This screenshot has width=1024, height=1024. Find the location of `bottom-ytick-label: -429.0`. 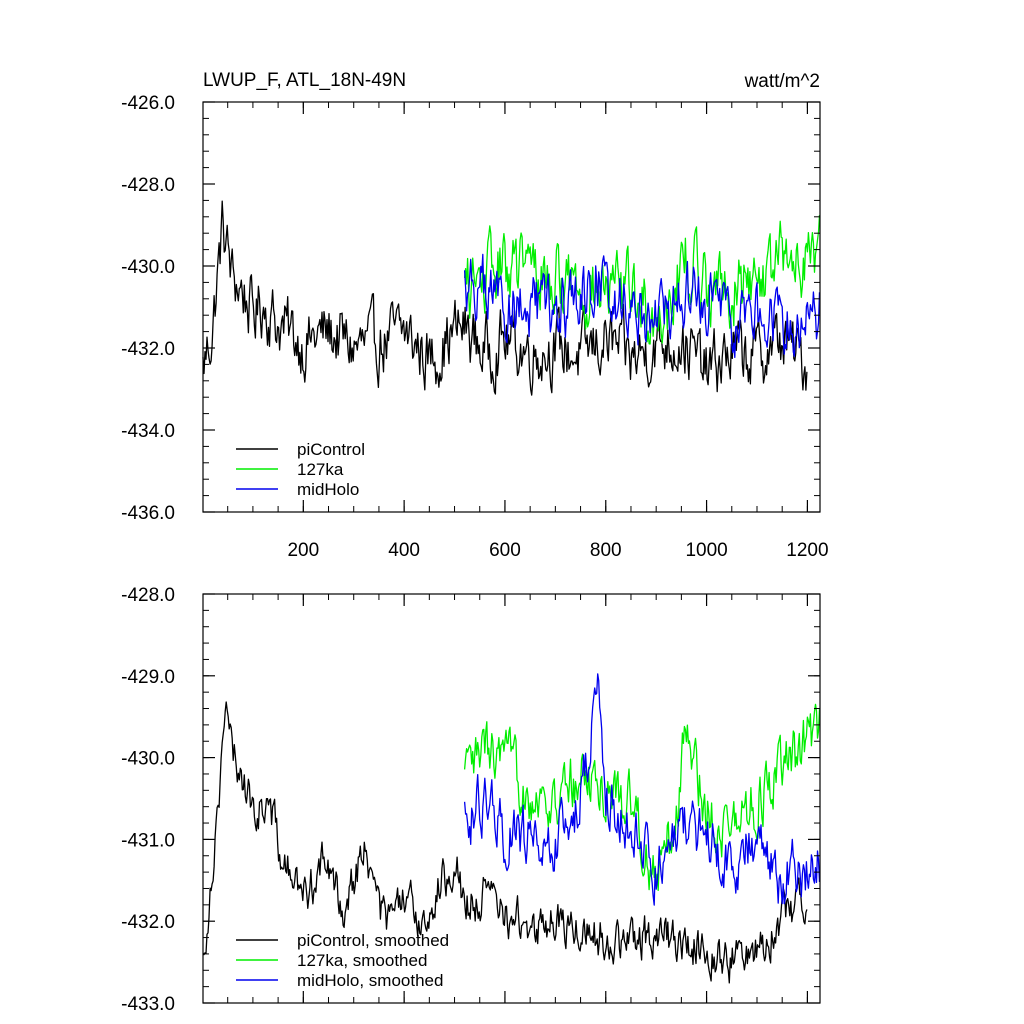

bottom-ytick-label: -429.0 is located at coordinates (148, 677).